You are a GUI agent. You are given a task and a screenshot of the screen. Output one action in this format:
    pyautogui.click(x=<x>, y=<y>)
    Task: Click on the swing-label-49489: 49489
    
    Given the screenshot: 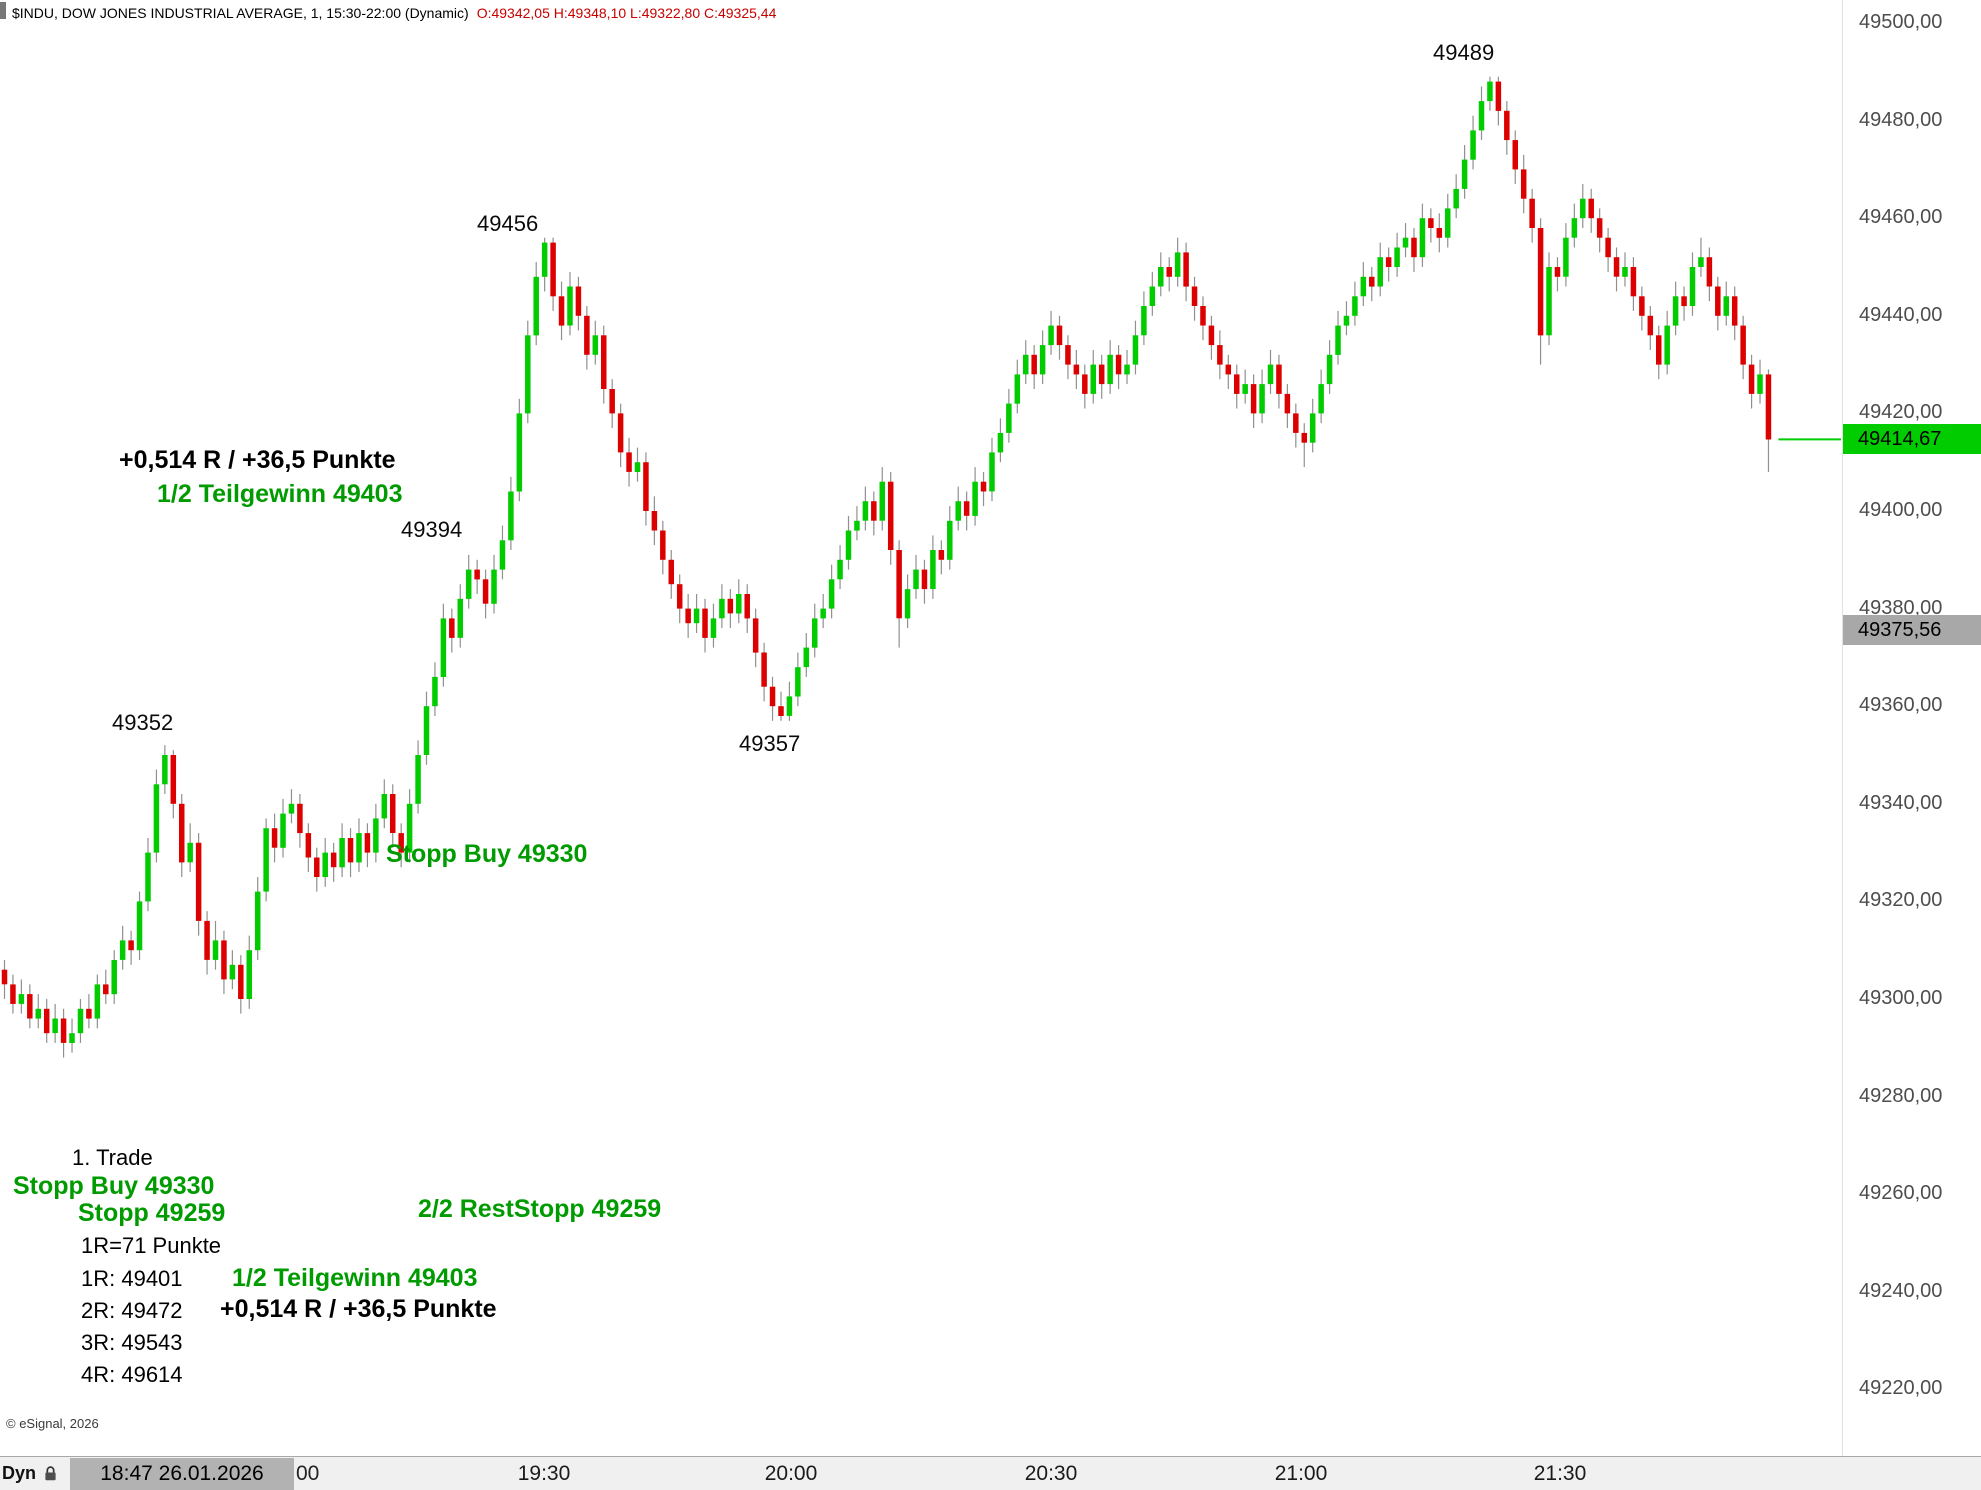 What is the action you would take?
    pyautogui.click(x=1464, y=52)
    